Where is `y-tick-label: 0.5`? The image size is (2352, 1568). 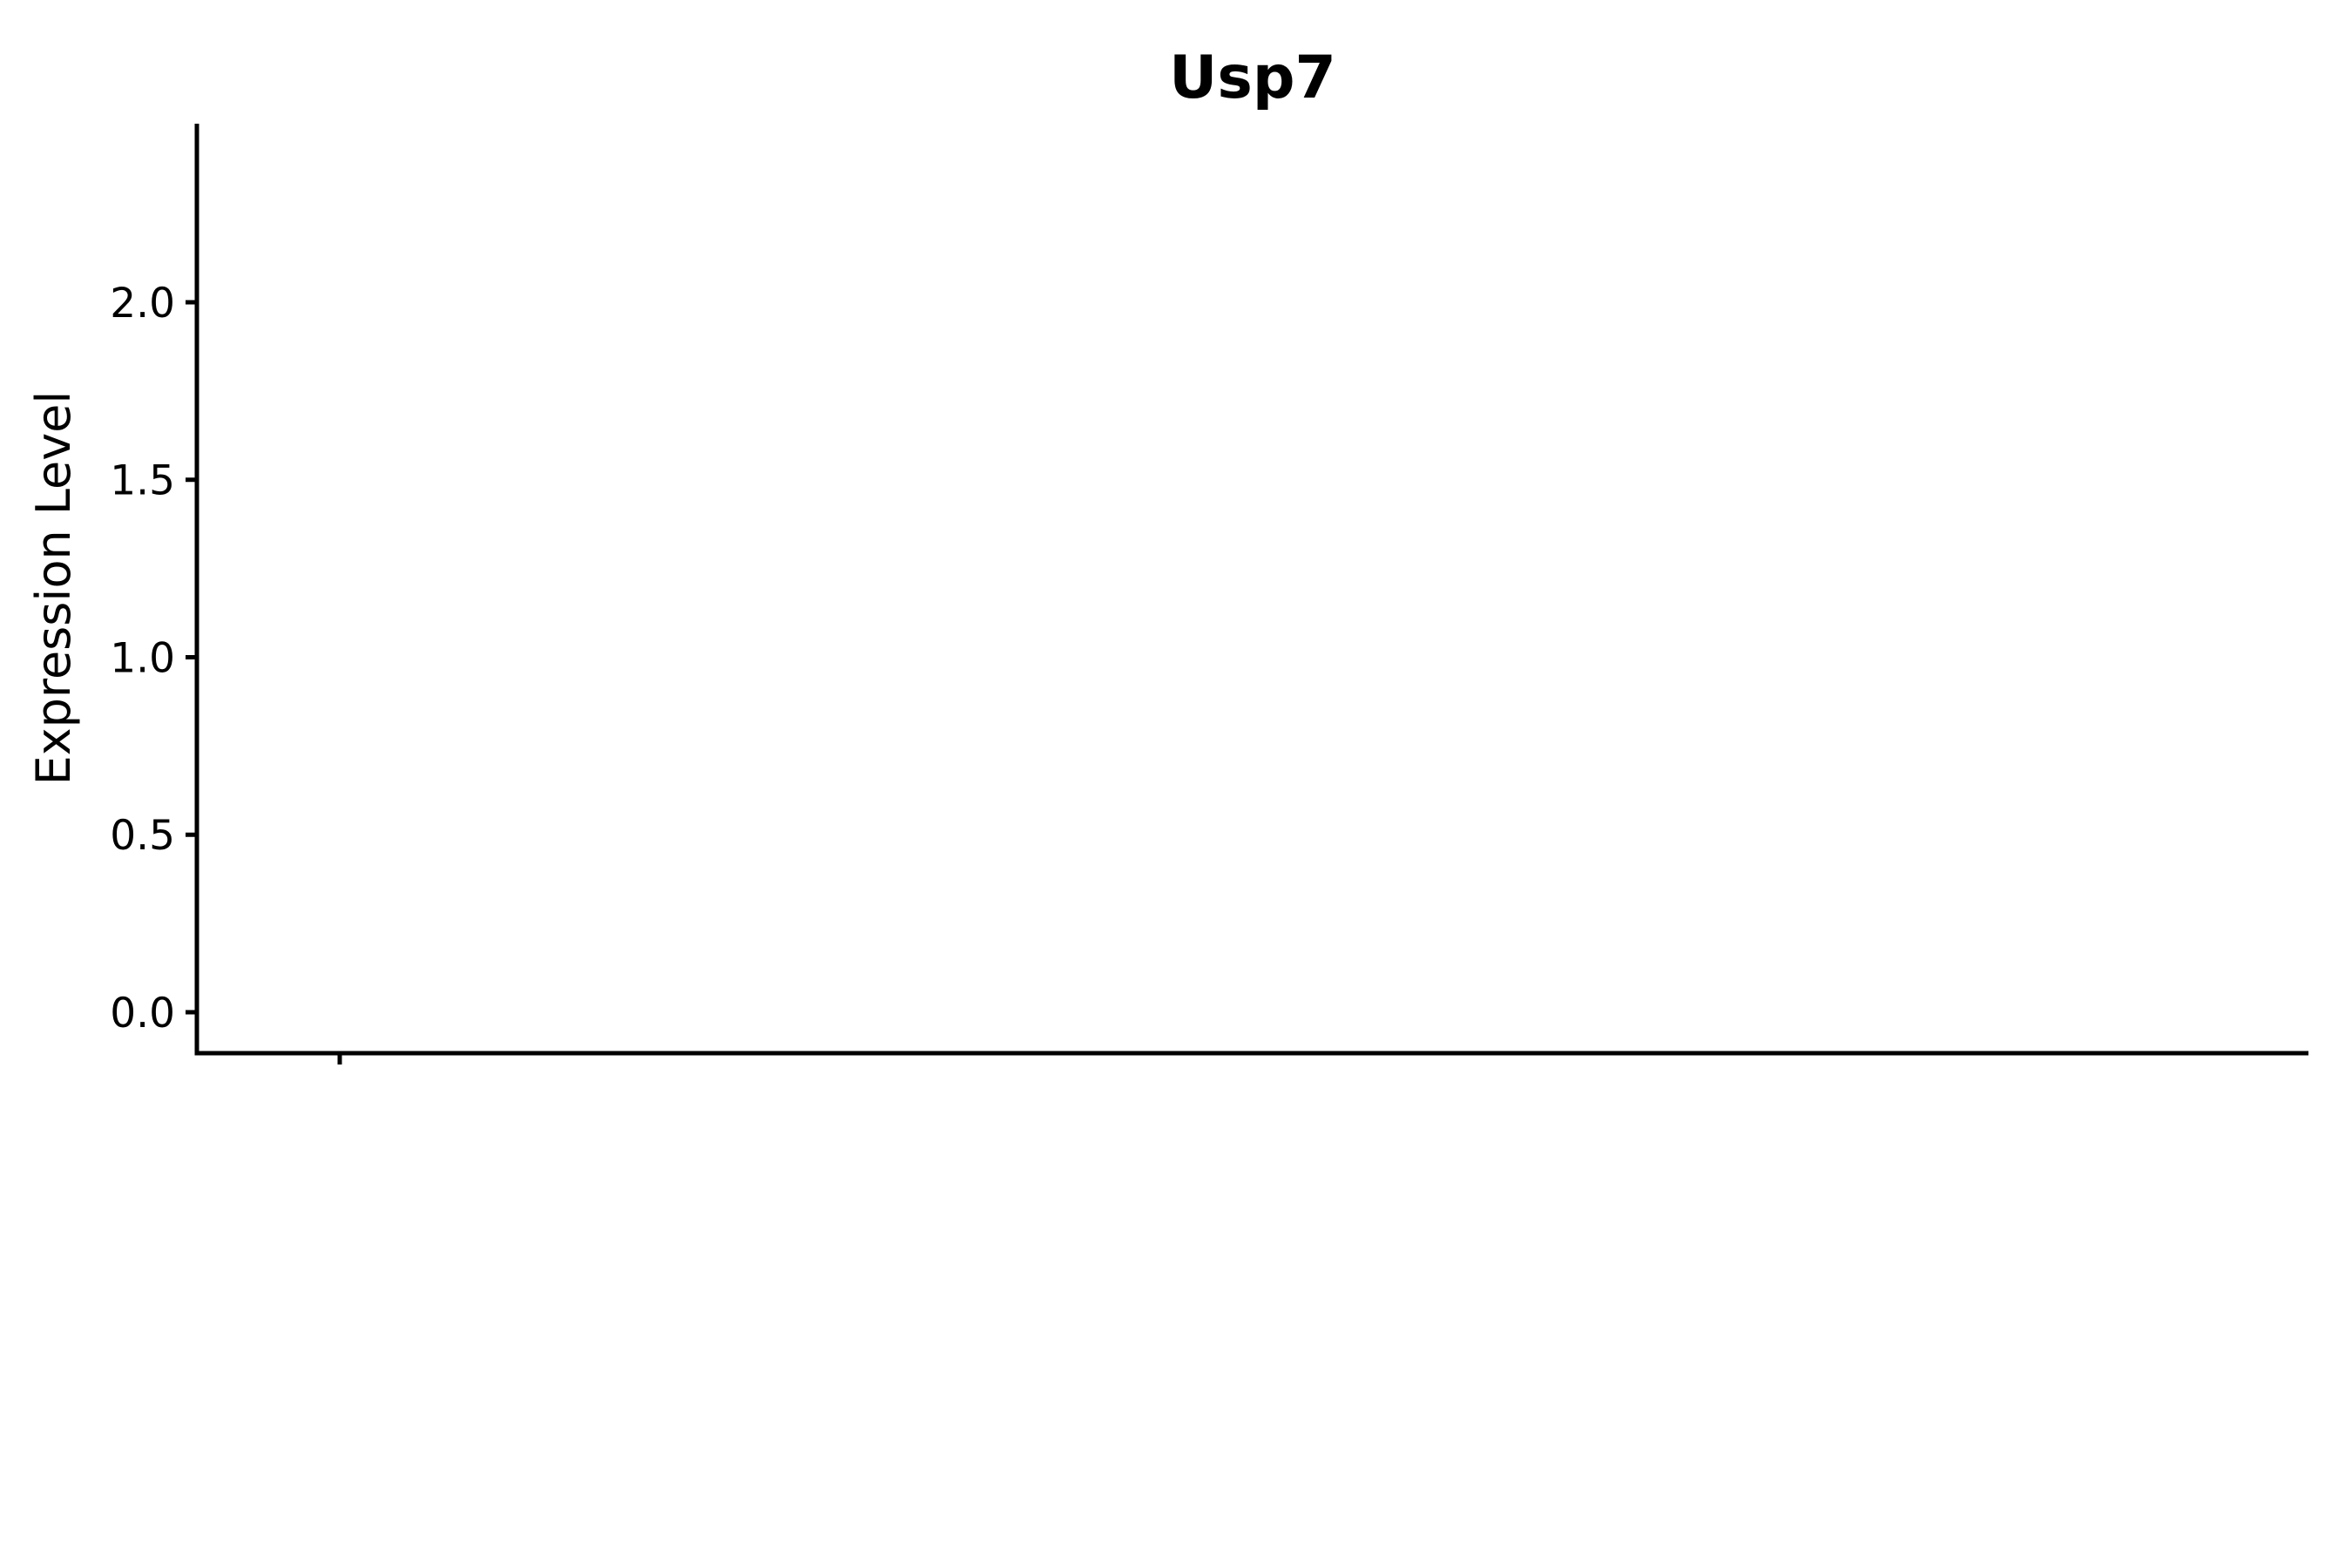
y-tick-label: 0.5 is located at coordinates (142, 836).